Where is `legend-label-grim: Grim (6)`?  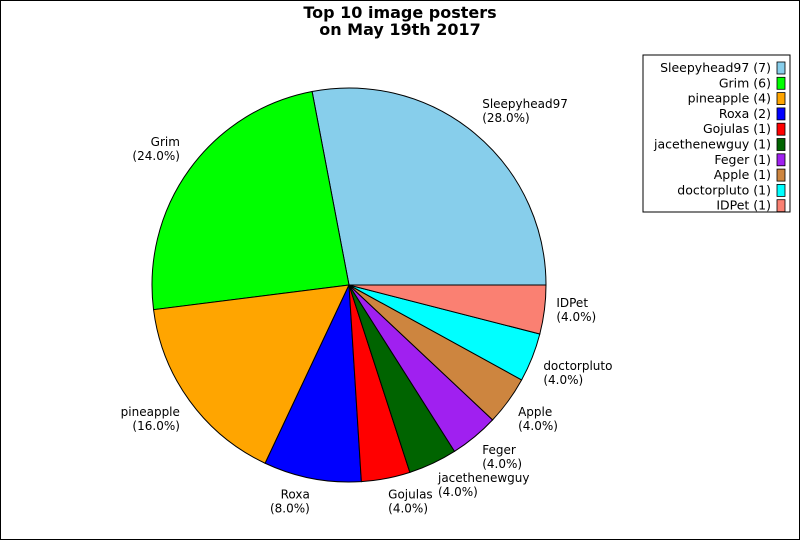
legend-label-grim: Grim (6) is located at coordinates (745, 82).